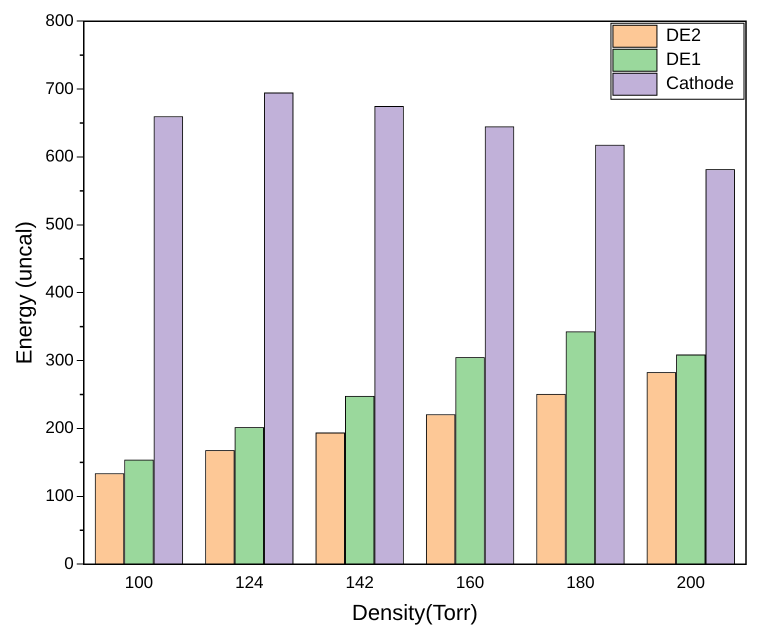 The image size is (760, 639). Describe the element at coordinates (683, 35) in the screenshot. I see `legend-label: DE2` at that location.